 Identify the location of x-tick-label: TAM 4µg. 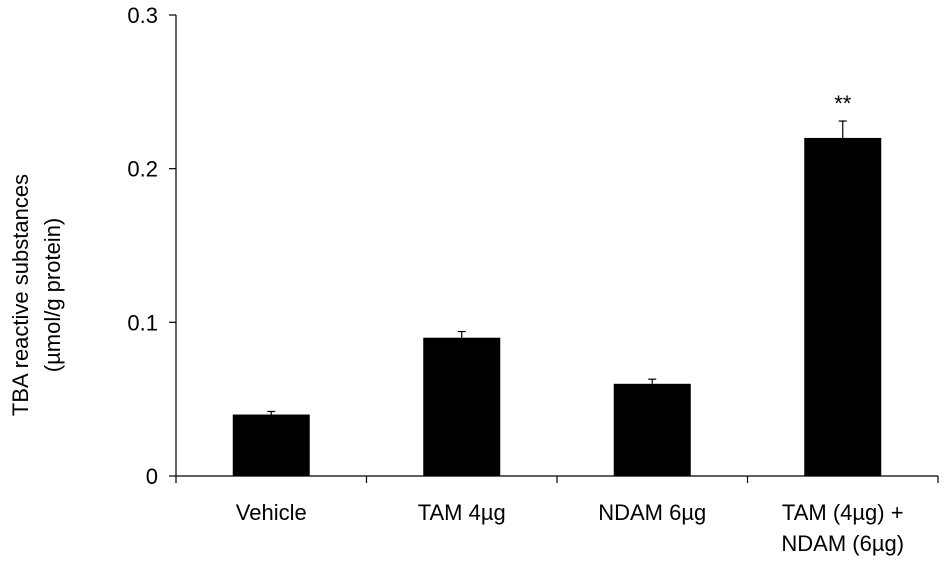
(462, 512).